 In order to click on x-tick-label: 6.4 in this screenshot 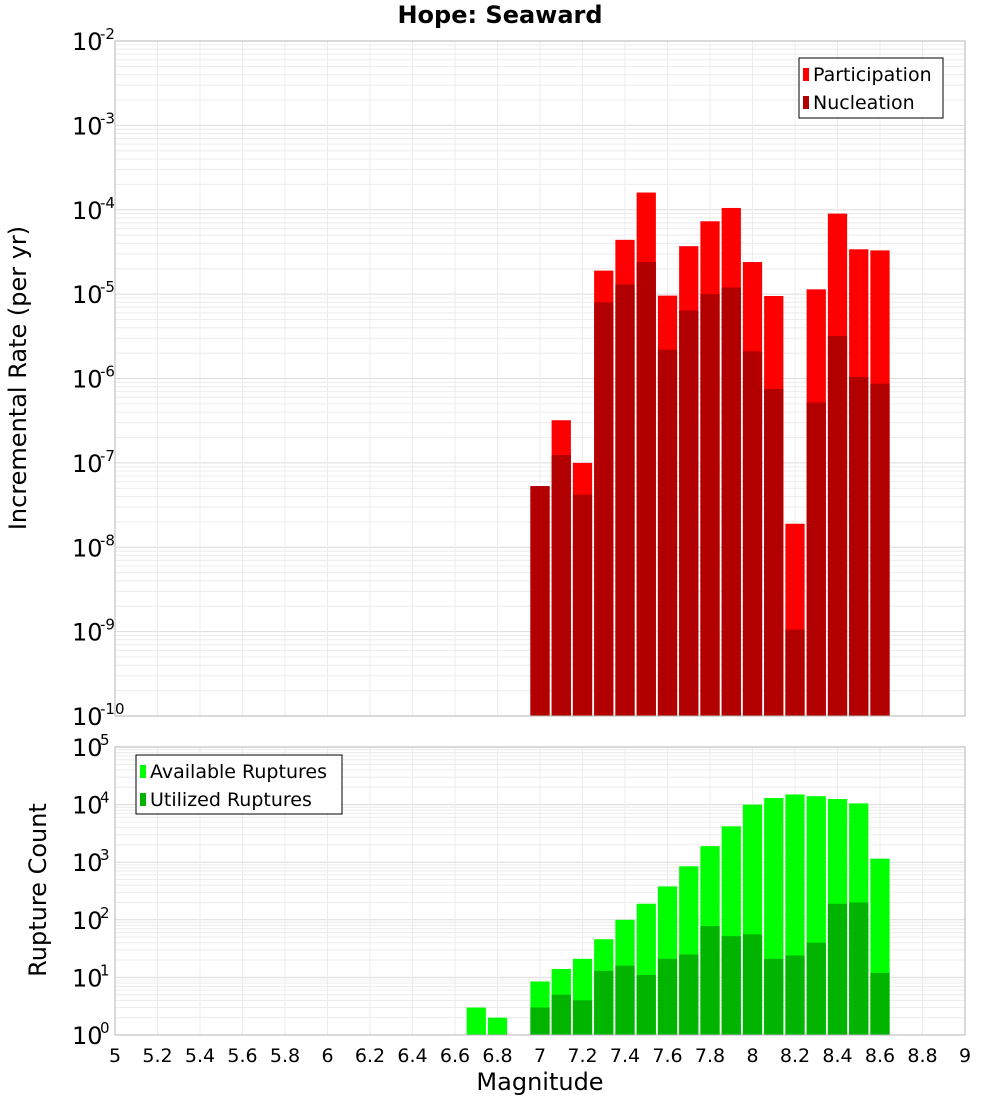, I will do `click(412, 1056)`.